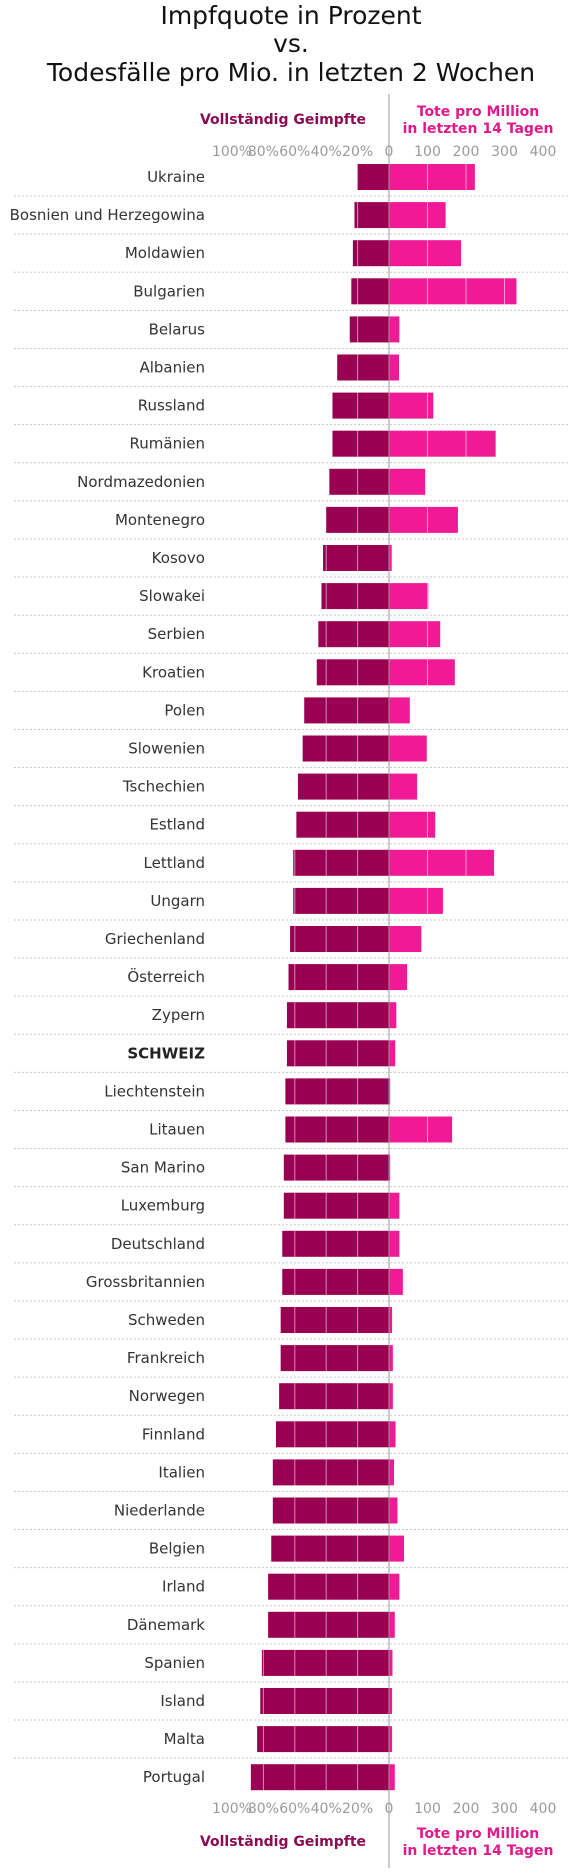  I want to click on country-label: Bosnien und Herzegowina, so click(107, 215).